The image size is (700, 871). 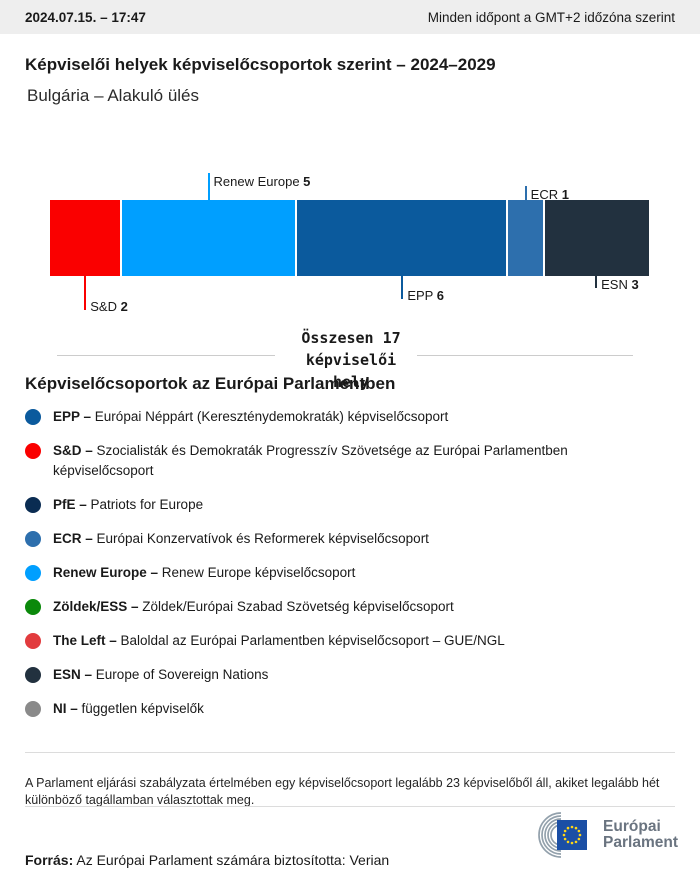 What do you see at coordinates (33, 573) in the screenshot?
I see `legend-dot-renew` at bounding box center [33, 573].